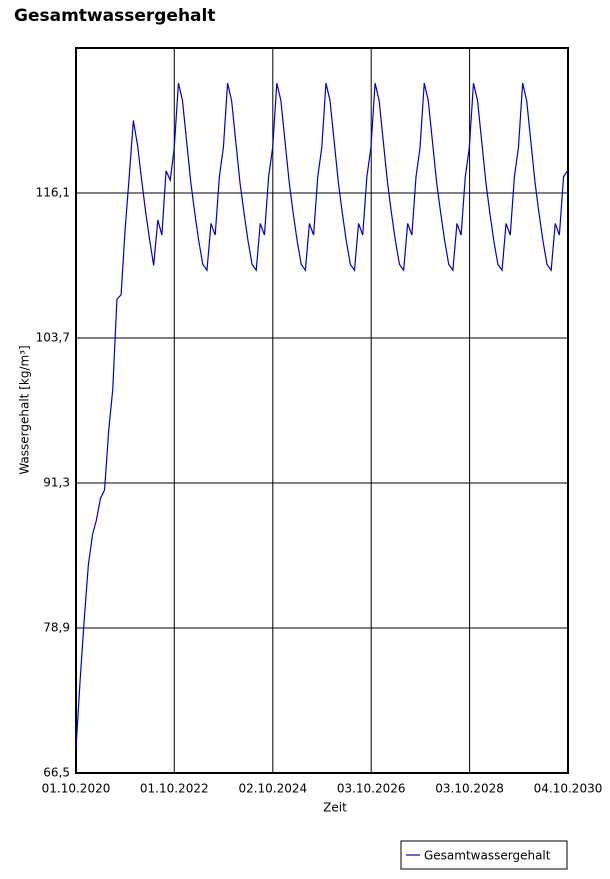  I want to click on x-tick-label: 03.10.2026, so click(371, 789).